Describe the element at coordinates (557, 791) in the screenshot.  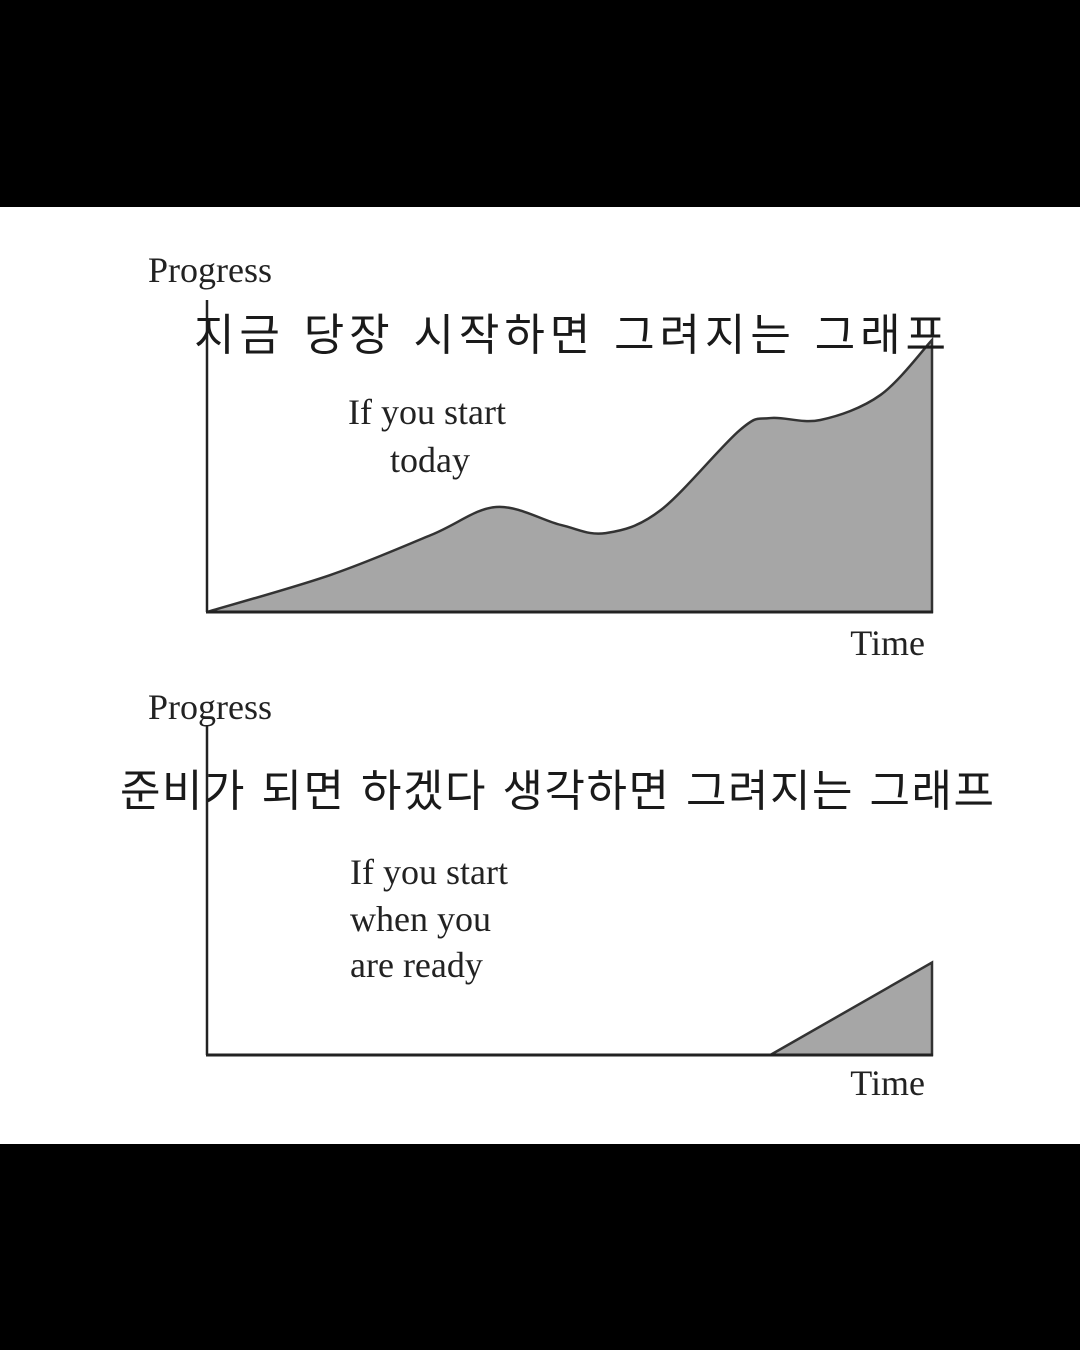
I see `chart-title: 준비가 되면 하겠다 생각하면 그려지는 그래프` at that location.